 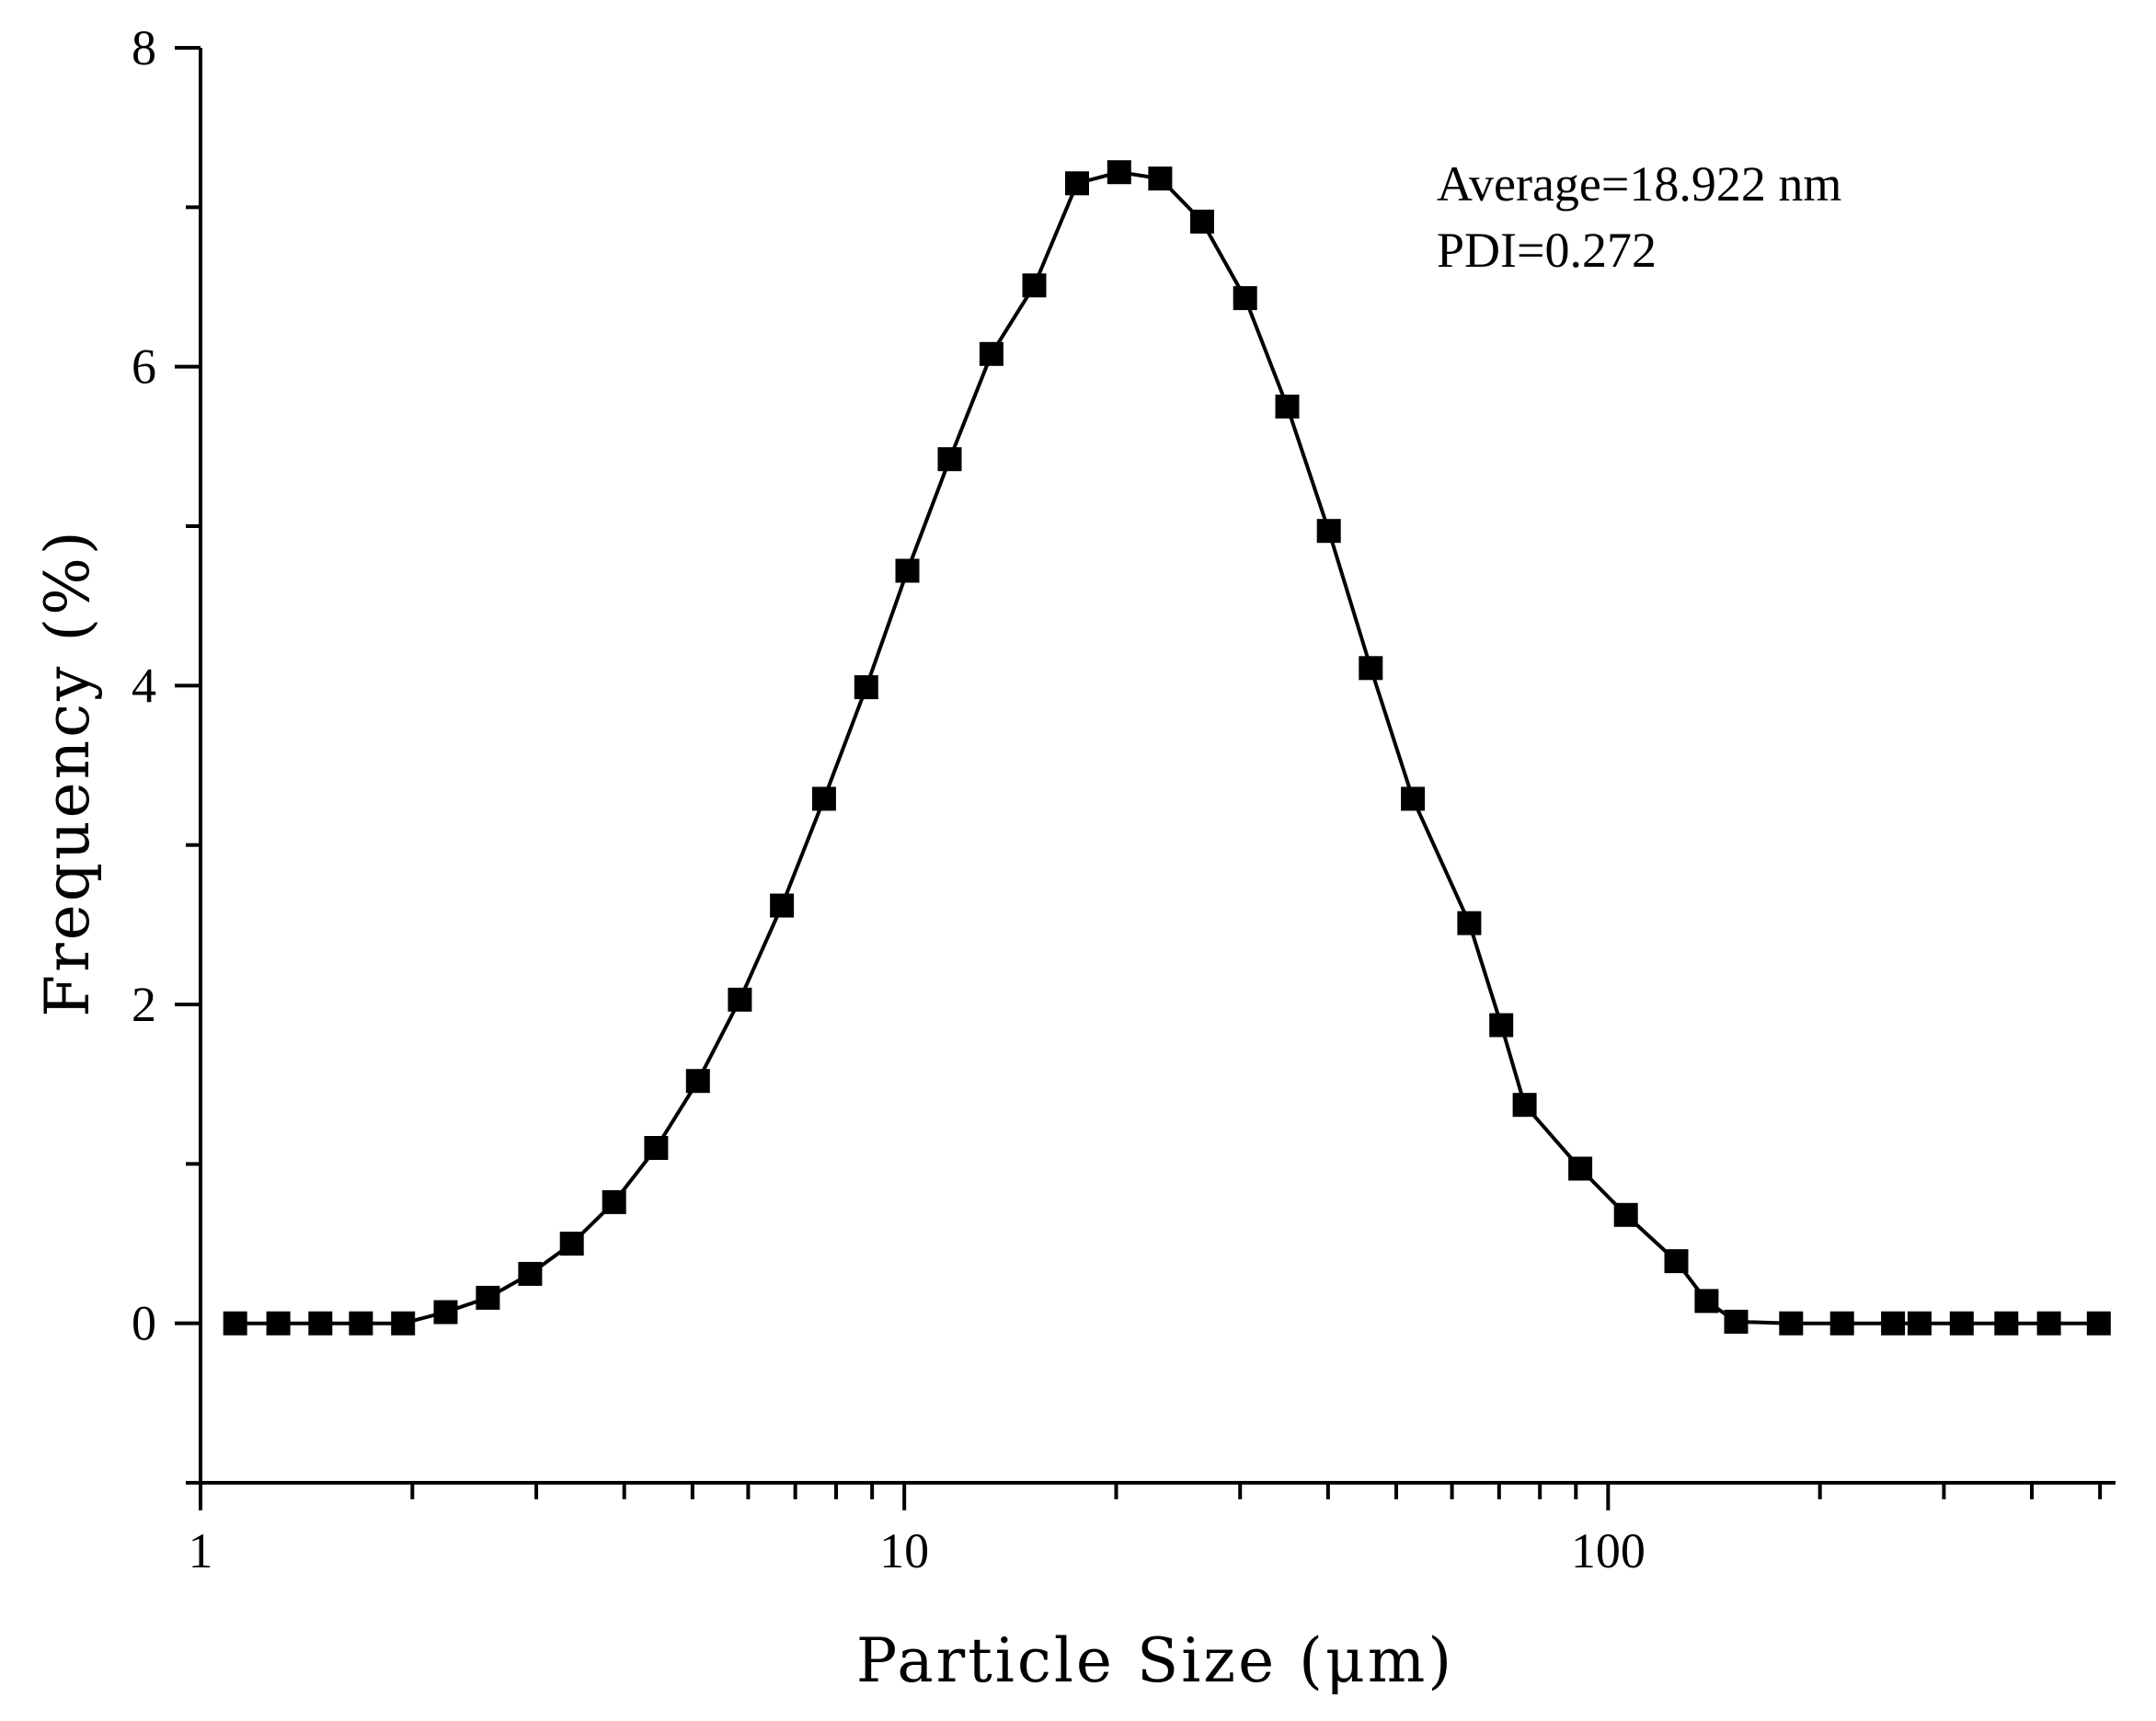 What do you see at coordinates (201, 1550) in the screenshot?
I see `x-tick-label: 1` at bounding box center [201, 1550].